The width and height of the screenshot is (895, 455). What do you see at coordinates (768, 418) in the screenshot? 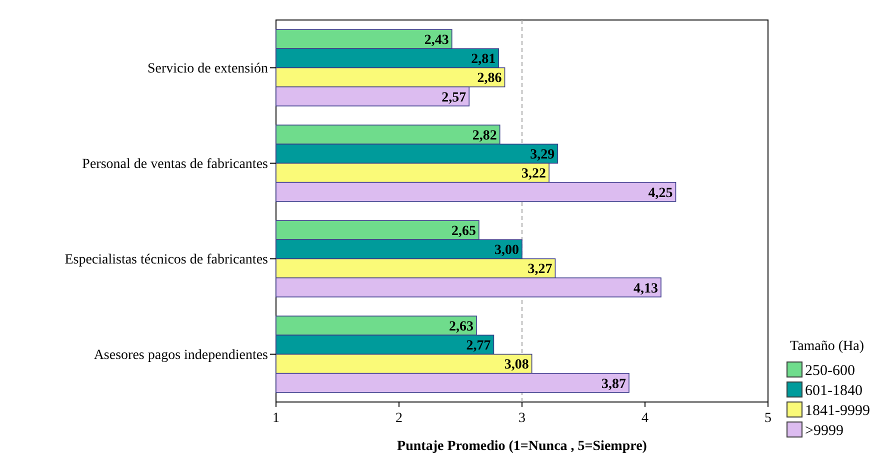
I see `x-tick-label: 5` at bounding box center [768, 418].